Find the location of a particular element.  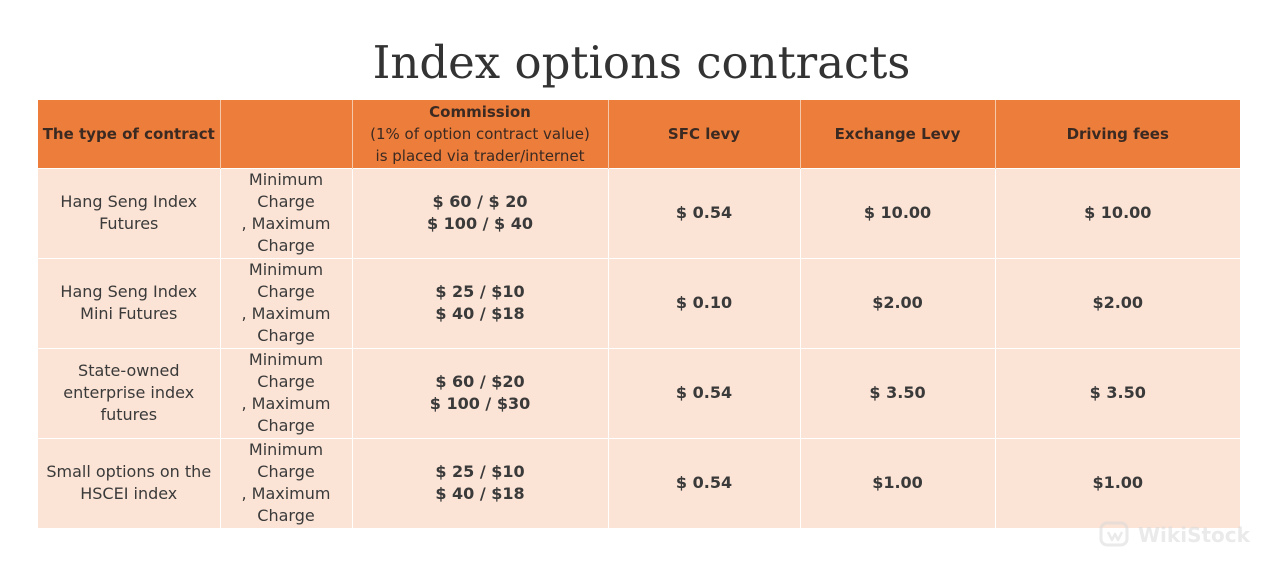

header-commission-line1: (1% of option contract value) is located at coordinates (480, 133).